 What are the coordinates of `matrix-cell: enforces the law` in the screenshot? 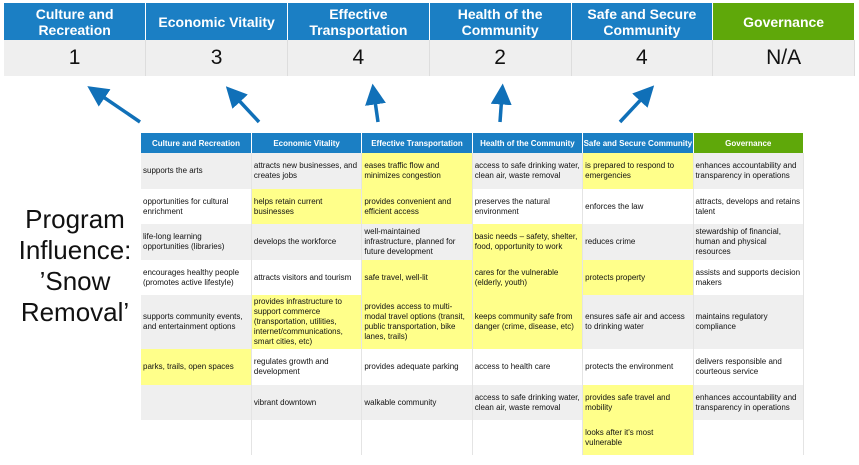 It's located at (638, 206).